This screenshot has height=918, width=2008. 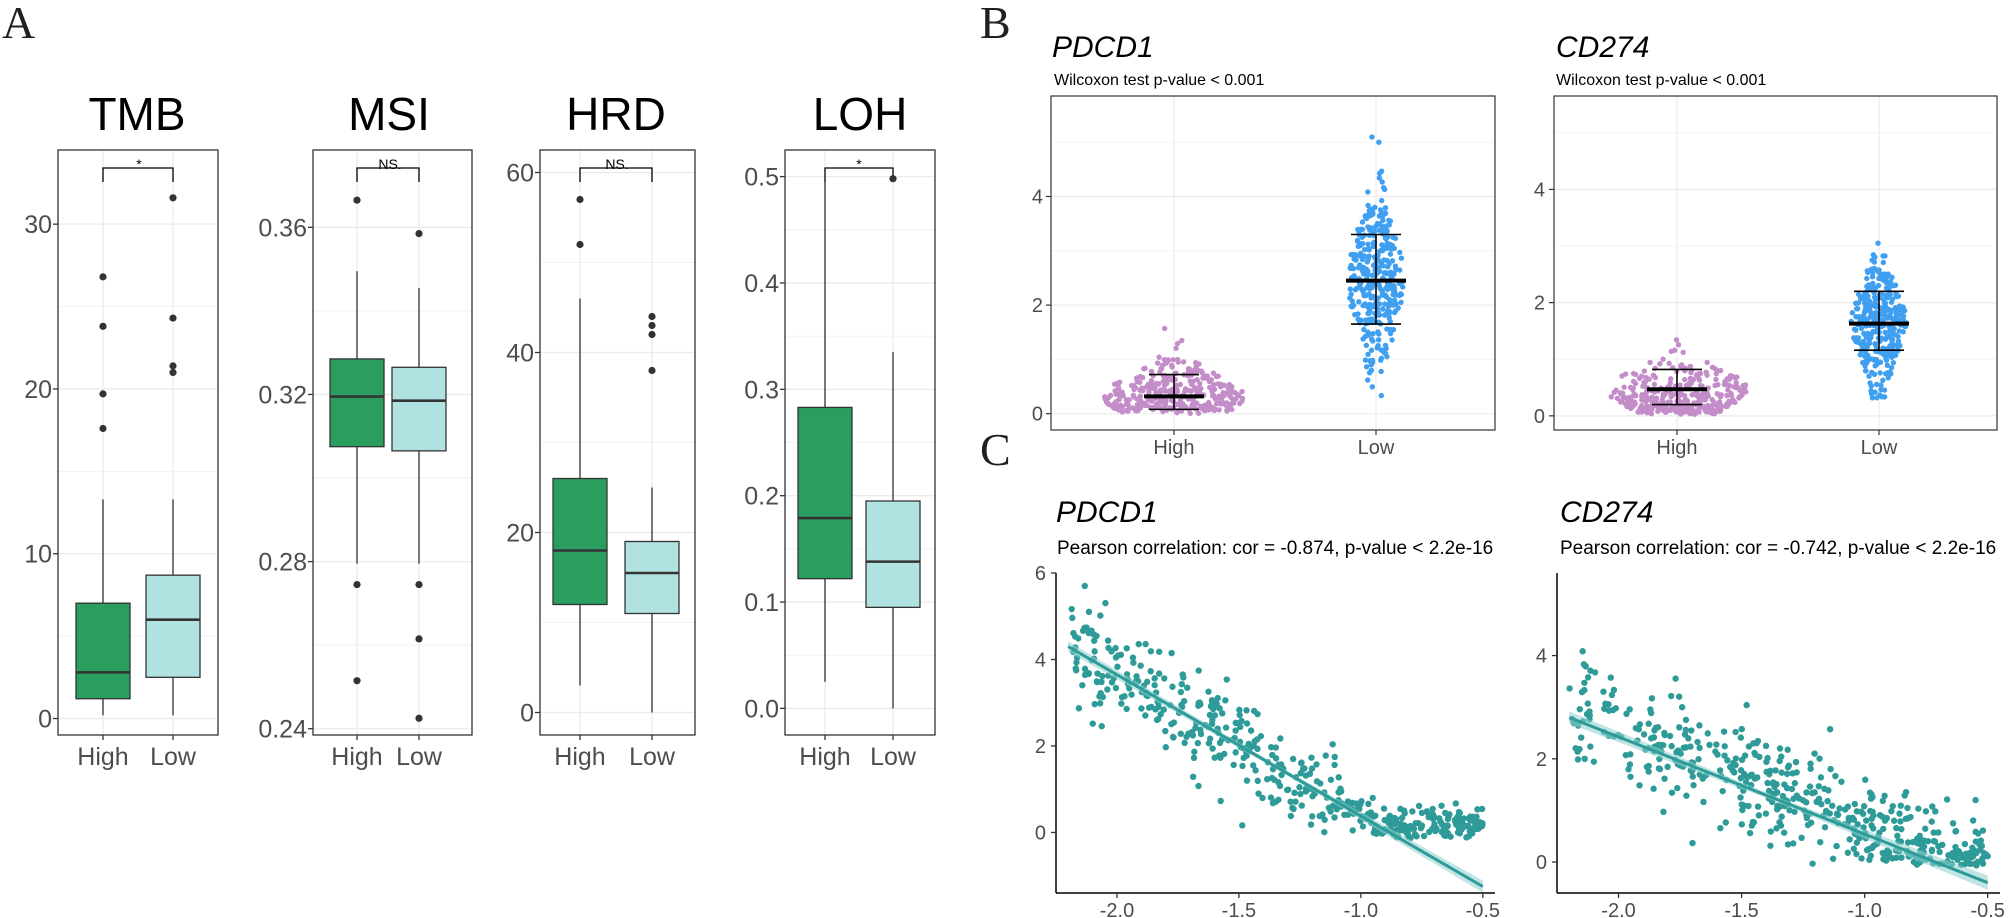 What do you see at coordinates (1618, 909) in the screenshot?
I see `x-tick-label: -2.0` at bounding box center [1618, 909].